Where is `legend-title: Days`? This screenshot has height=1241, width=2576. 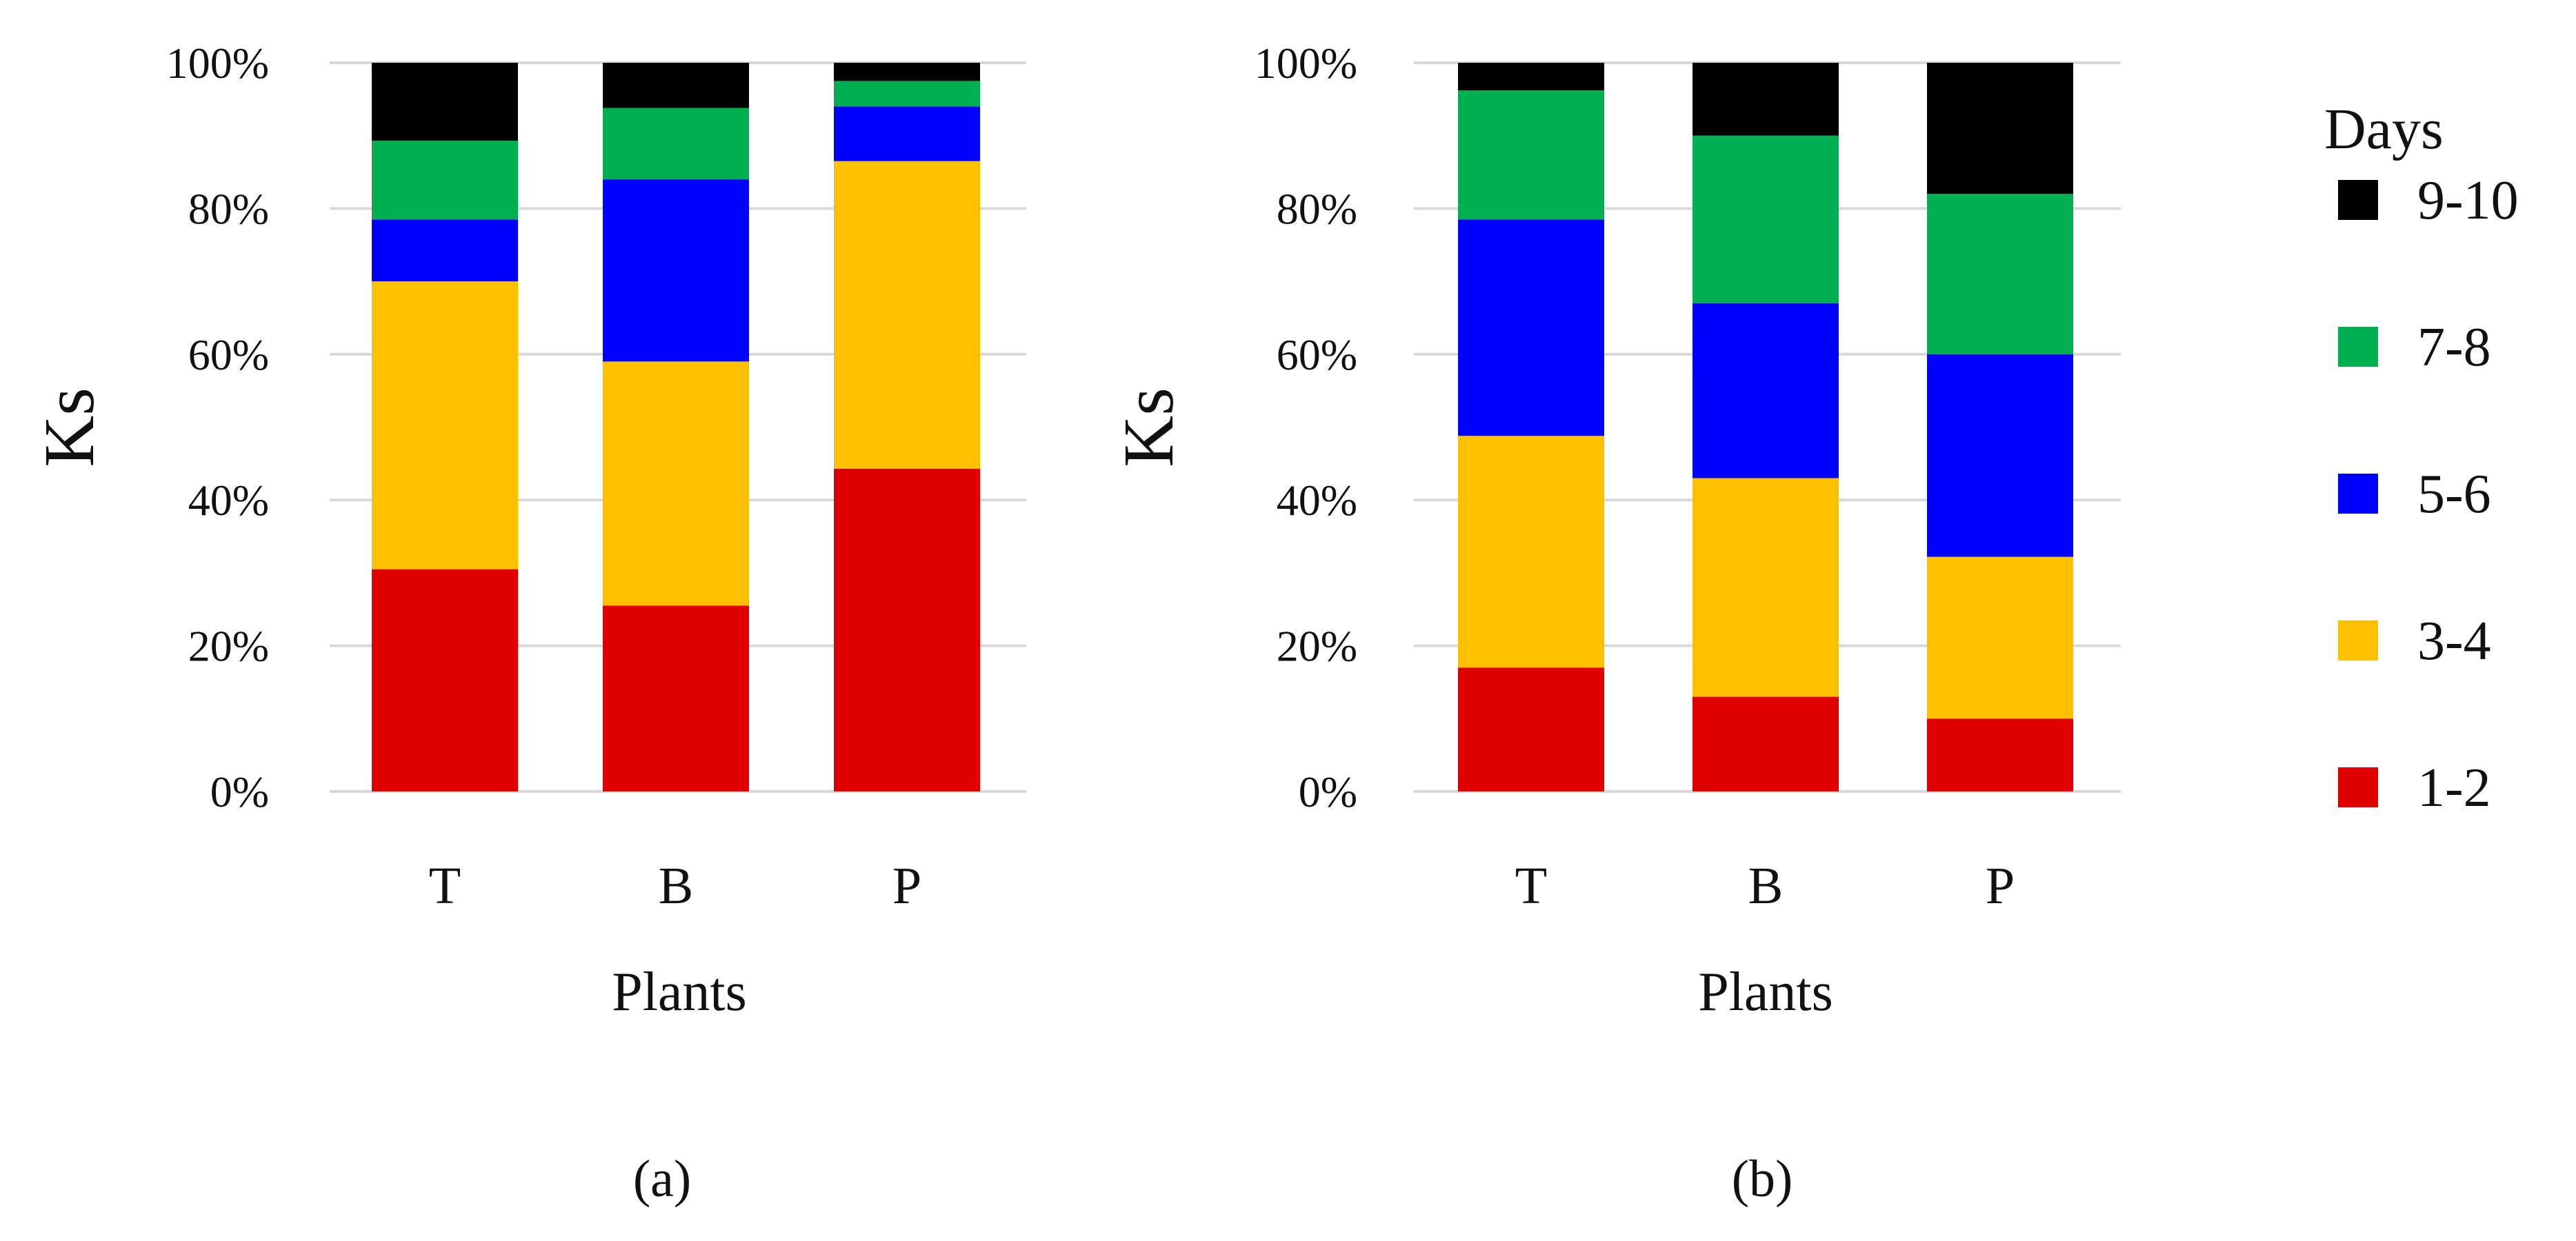 legend-title: Days is located at coordinates (2384, 129).